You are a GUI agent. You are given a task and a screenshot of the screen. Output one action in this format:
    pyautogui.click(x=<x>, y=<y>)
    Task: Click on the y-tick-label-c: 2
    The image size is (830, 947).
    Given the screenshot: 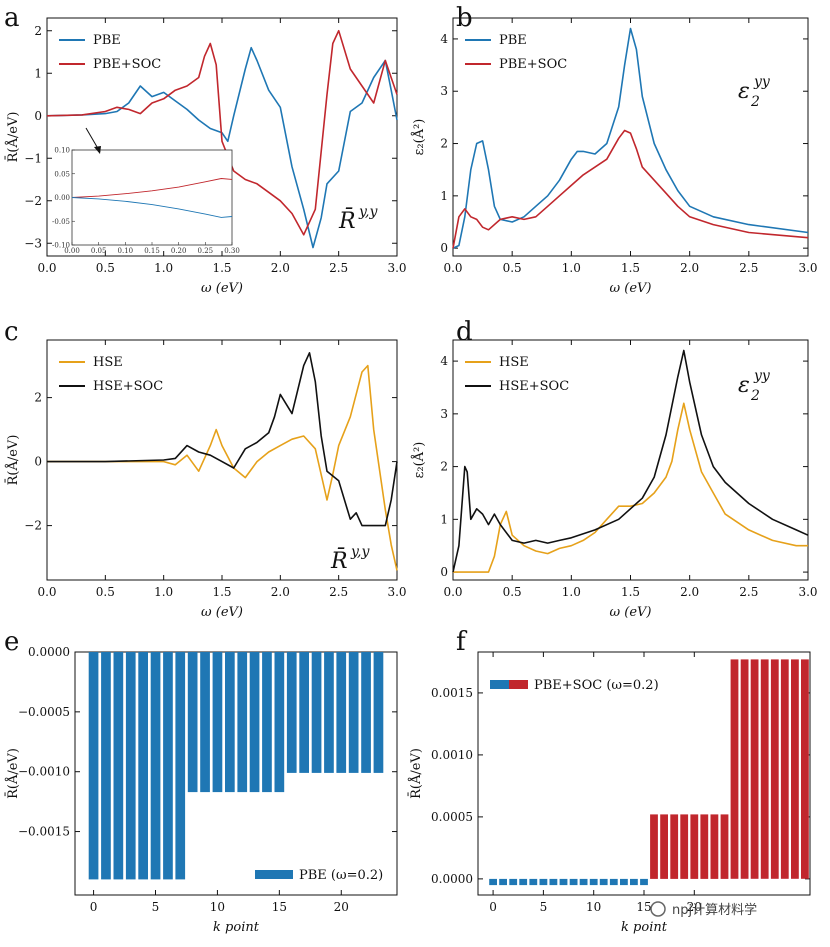 What is the action you would take?
    pyautogui.click(x=38, y=398)
    